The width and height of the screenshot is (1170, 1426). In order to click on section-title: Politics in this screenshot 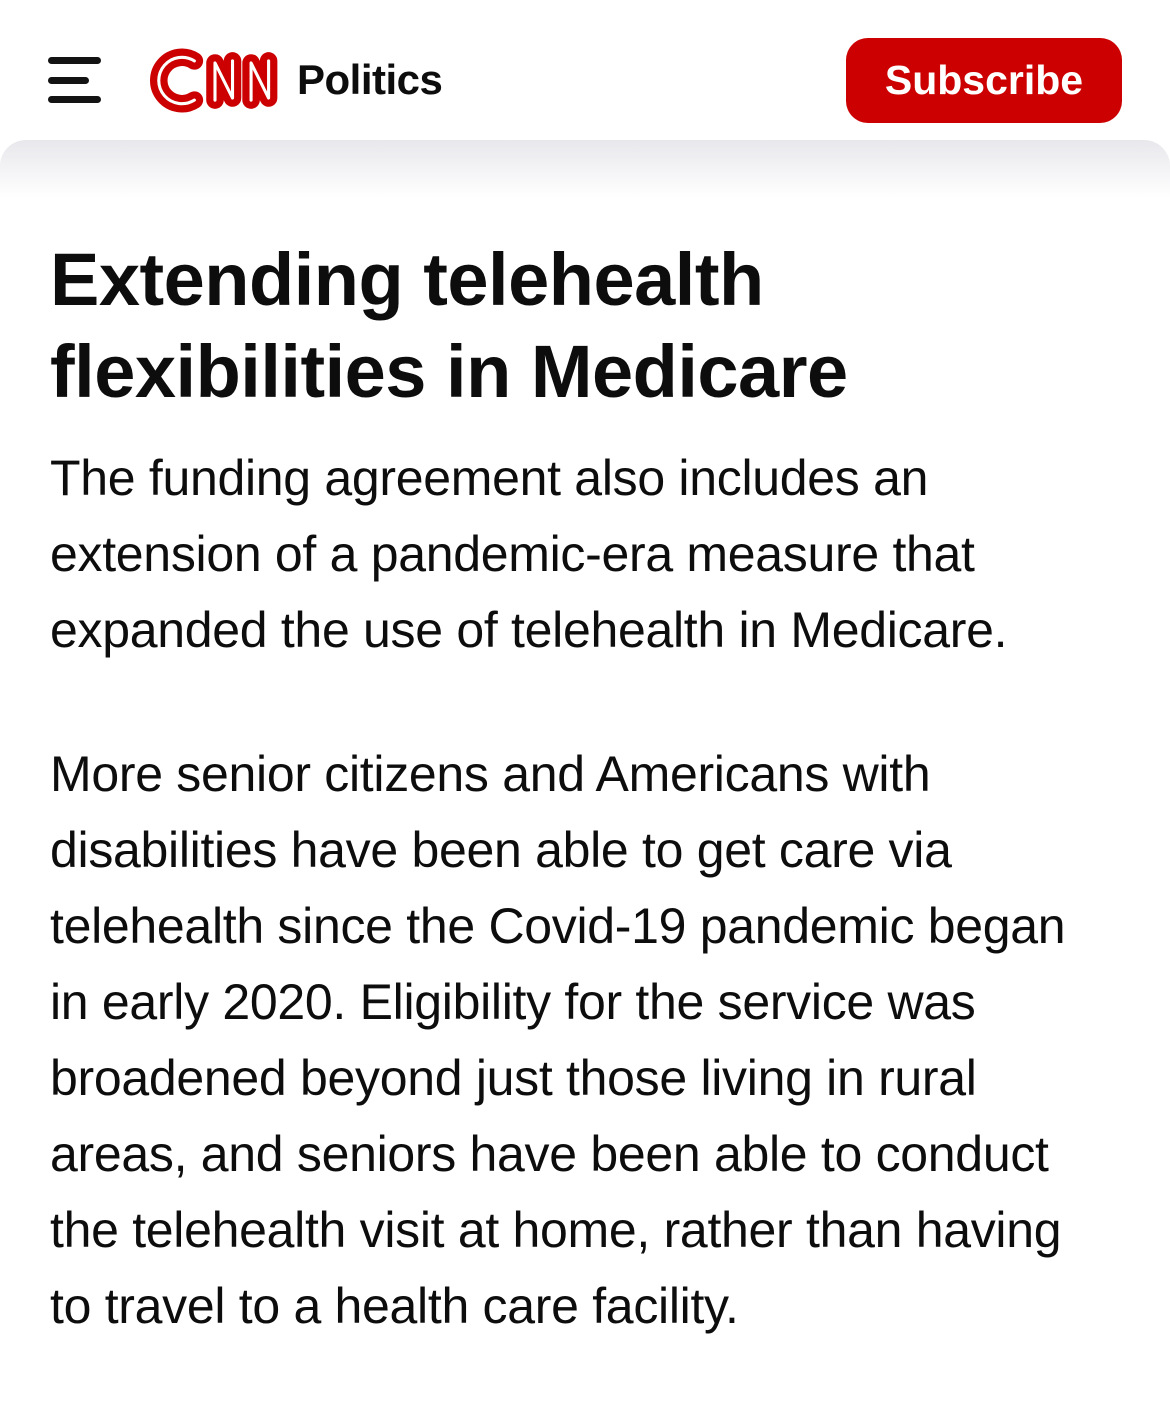, I will do `click(370, 79)`.